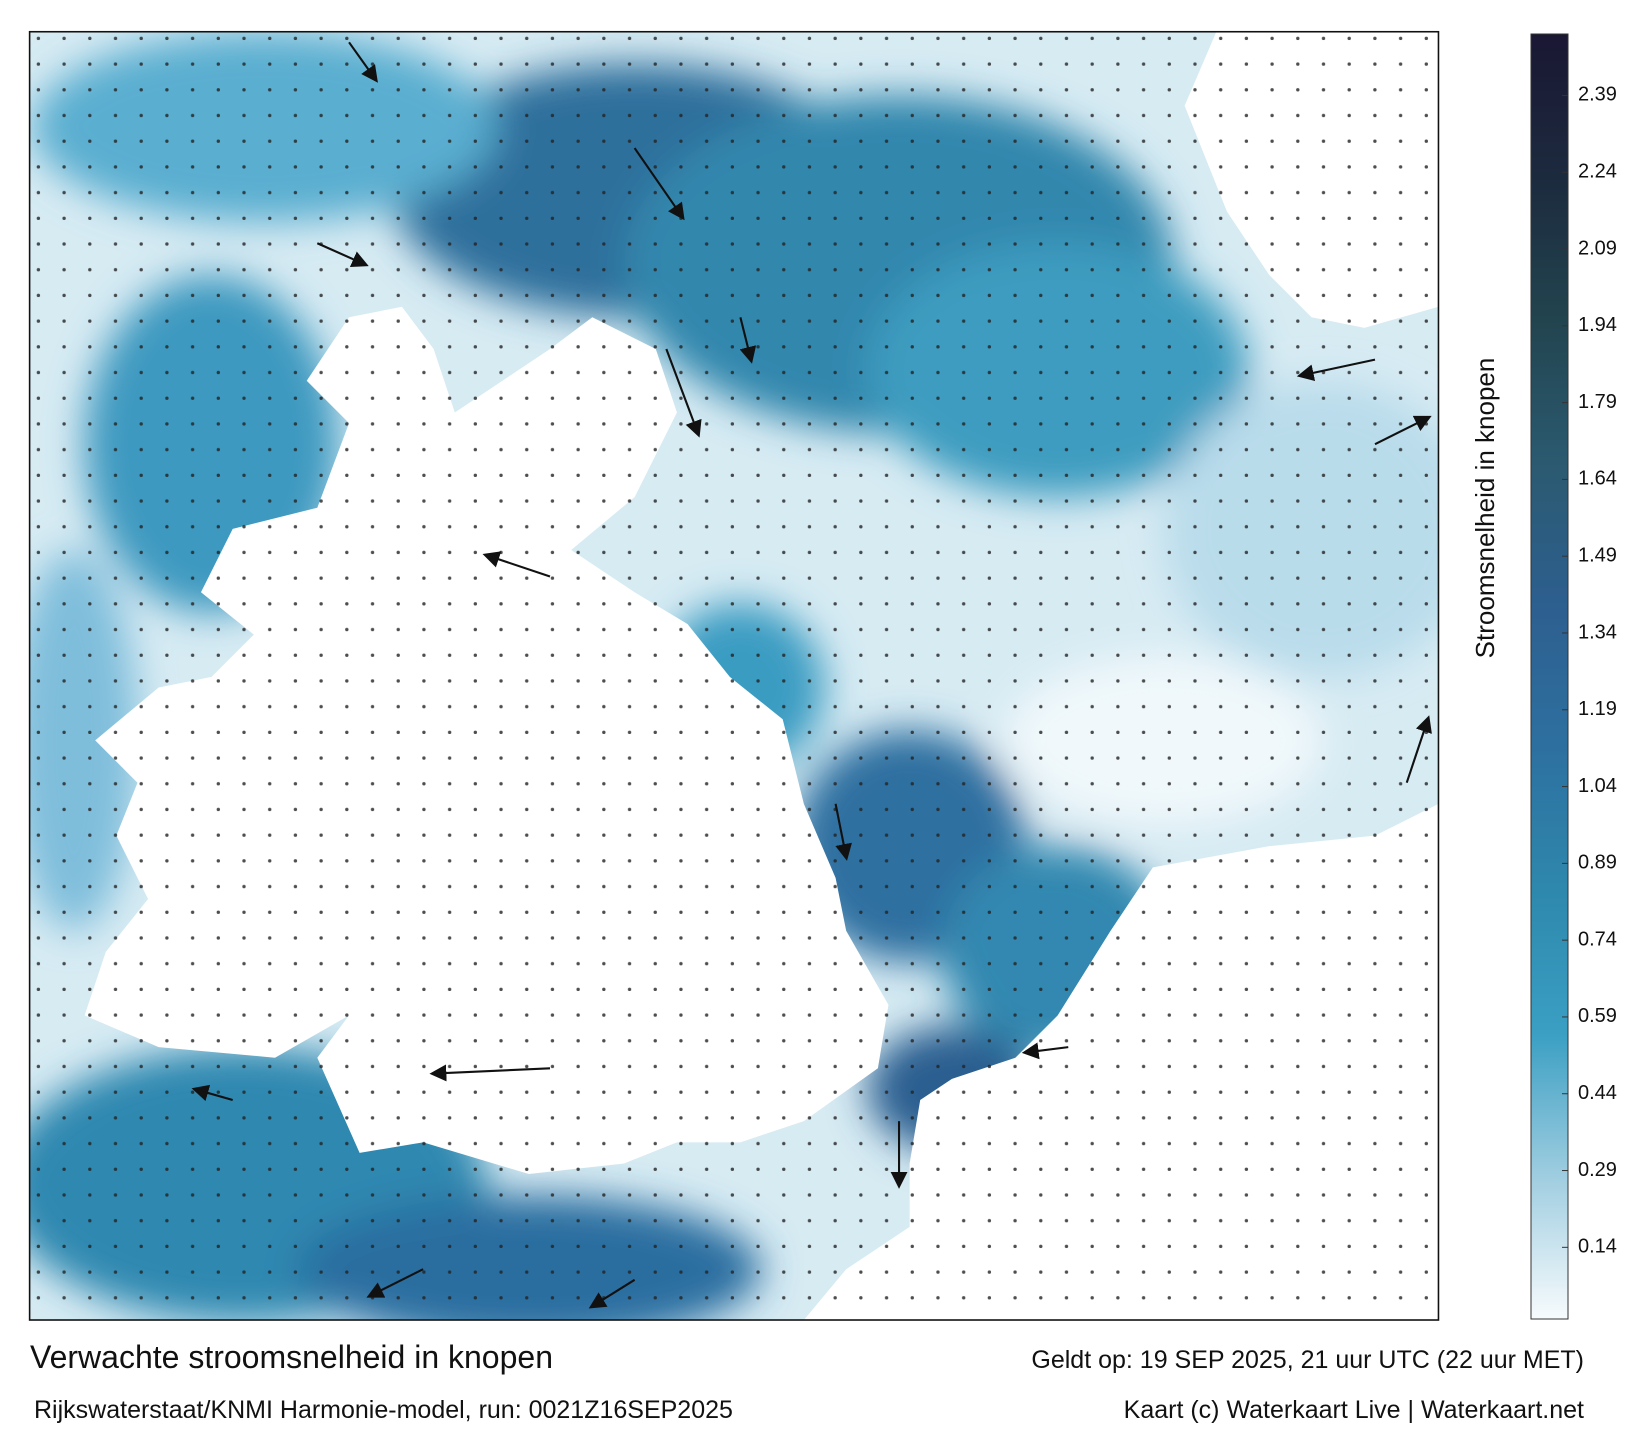  What do you see at coordinates (1597, 95) in the screenshot?
I see `colorbar-tick-label: 2.39` at bounding box center [1597, 95].